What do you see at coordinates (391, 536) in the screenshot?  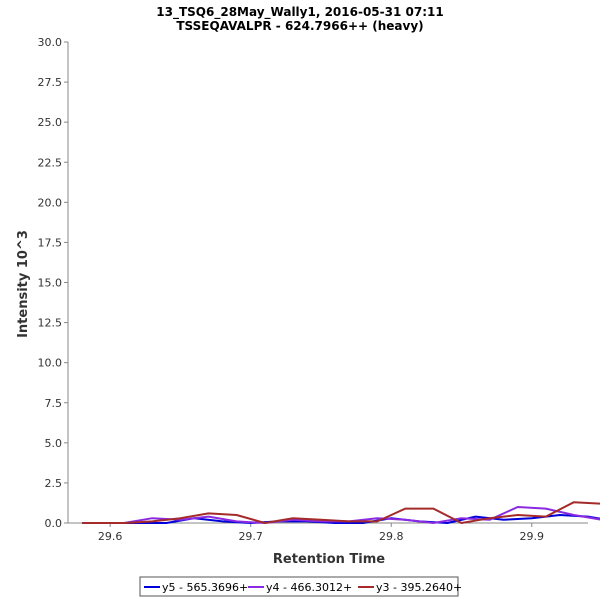 I see `x-tick-label: 29.8` at bounding box center [391, 536].